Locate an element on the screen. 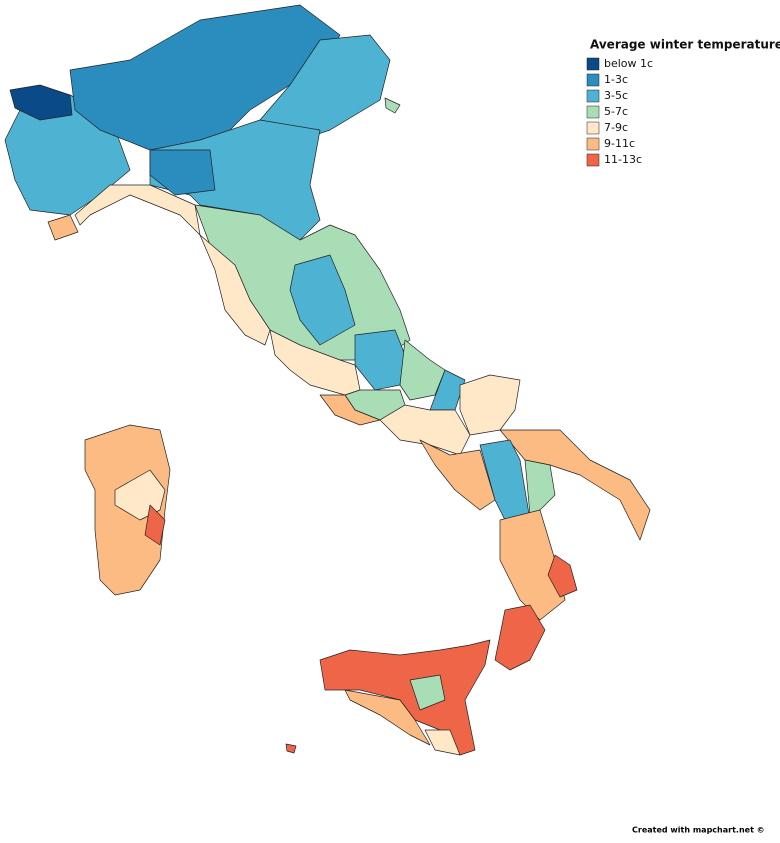  legend: below 1c 1-3c 3-5c 5-7c 7-9c 9-11c 11-13c is located at coordinates (619, 112).